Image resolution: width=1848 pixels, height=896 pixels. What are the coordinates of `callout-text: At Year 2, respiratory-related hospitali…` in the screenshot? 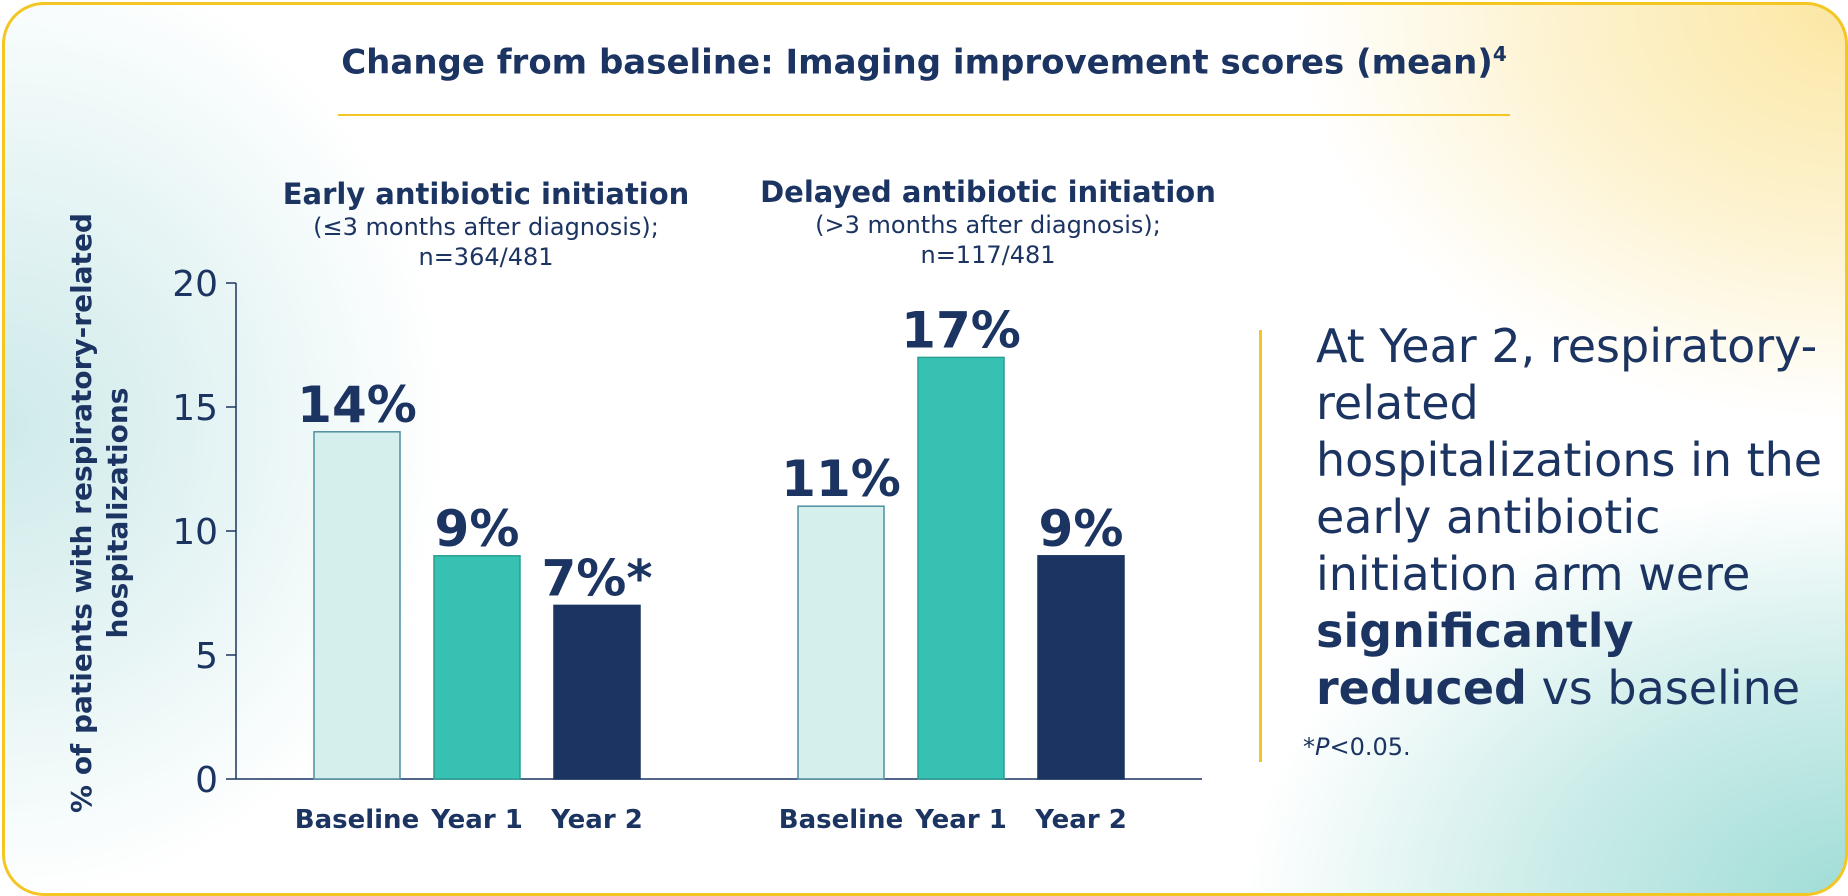 It's located at (1569, 517).